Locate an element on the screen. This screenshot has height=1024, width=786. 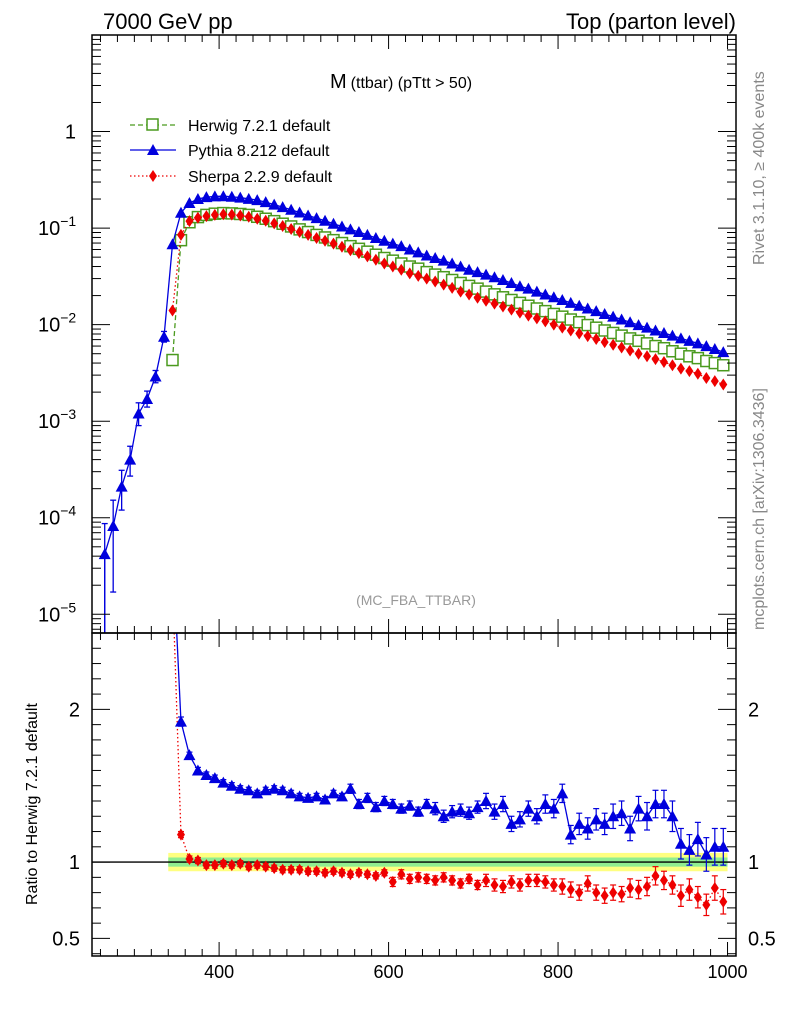
ratio-series-sherpa is located at coordinates (452, 872).